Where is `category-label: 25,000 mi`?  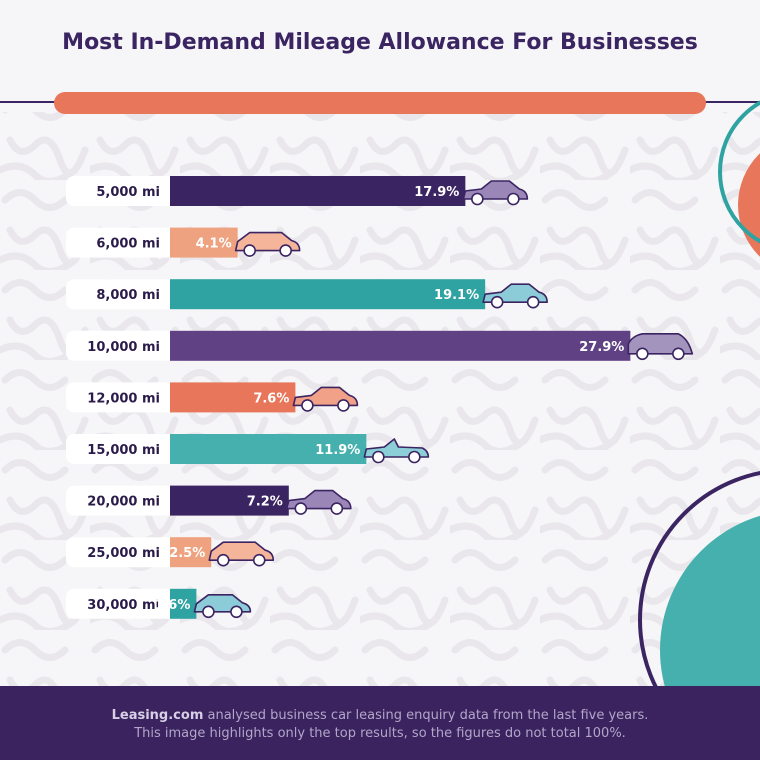 category-label: 25,000 mi is located at coordinates (123, 553).